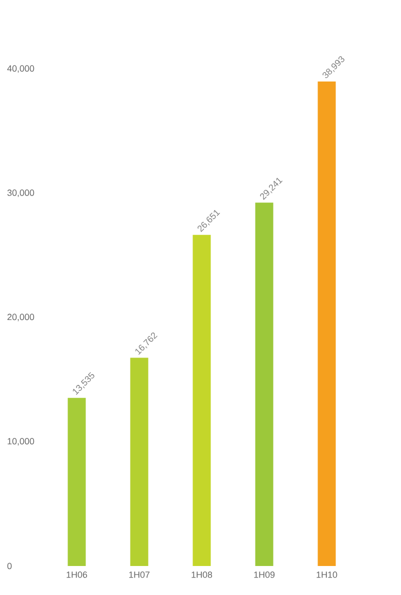  I want to click on y-tick-label: 10,000, so click(21, 442).